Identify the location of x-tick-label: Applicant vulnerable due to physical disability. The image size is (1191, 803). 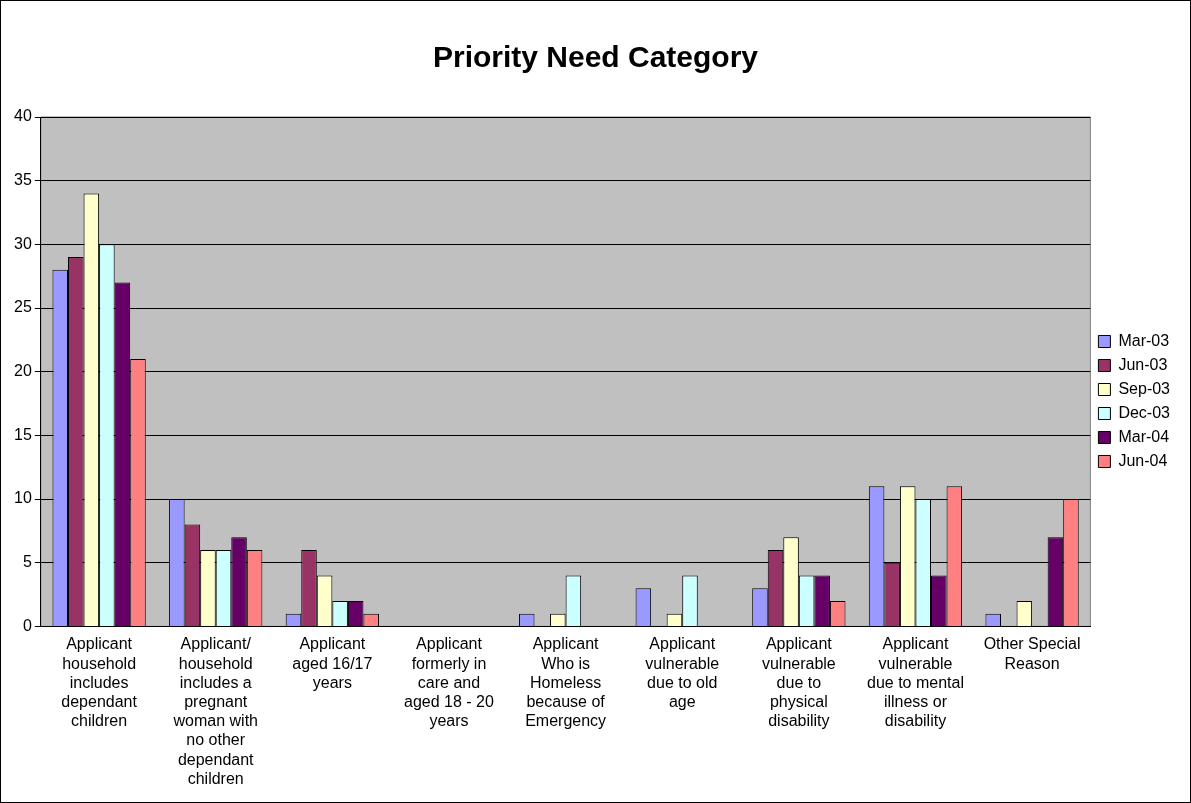
(798, 682).